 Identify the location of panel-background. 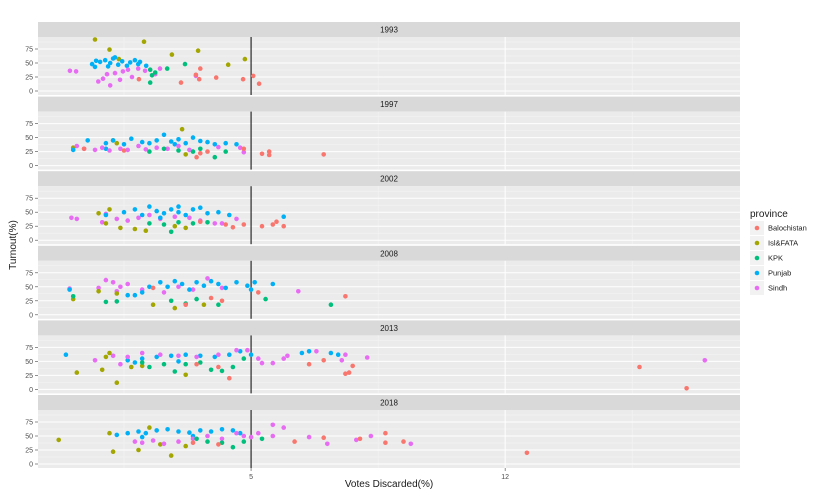
(389, 289).